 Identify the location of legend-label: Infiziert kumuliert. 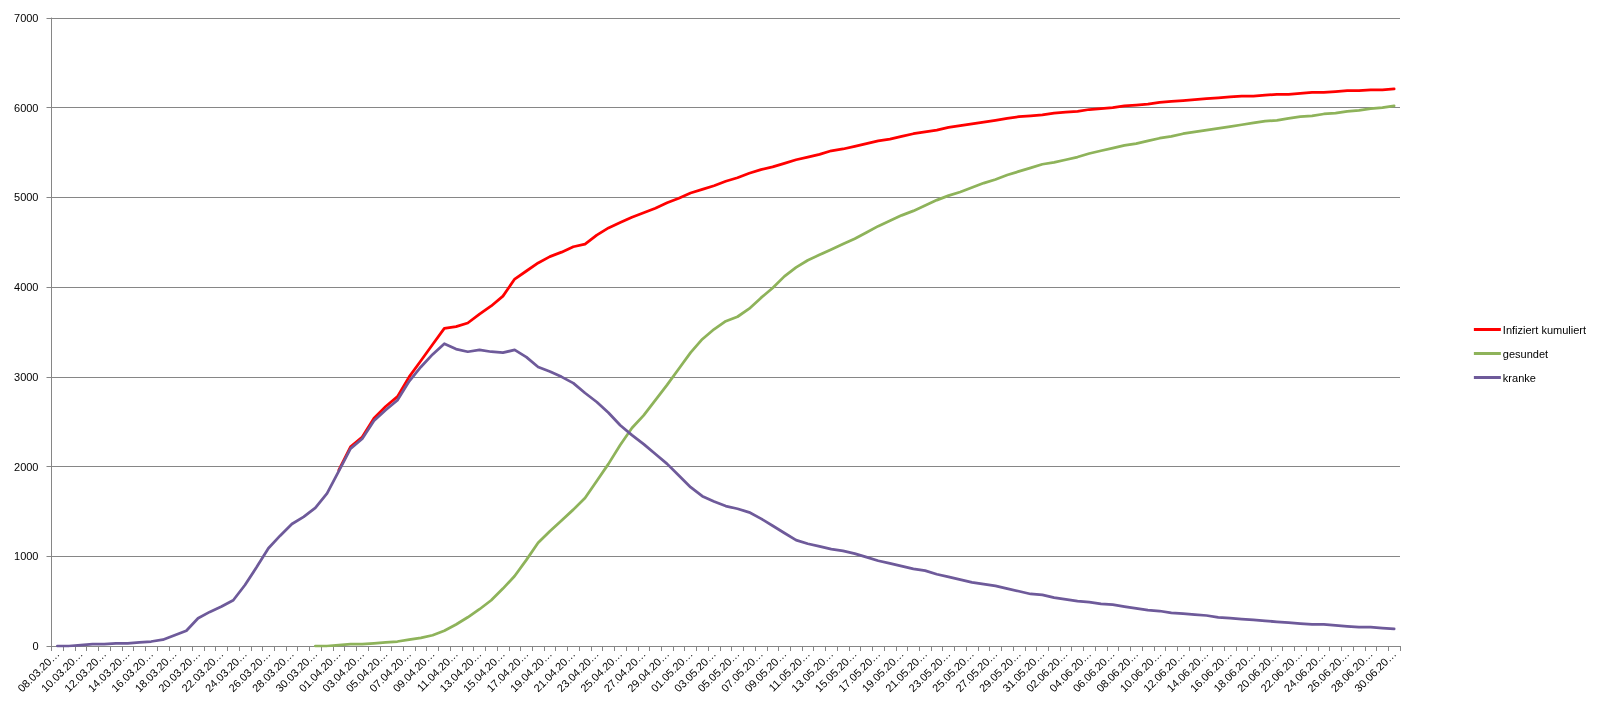
(1544, 329).